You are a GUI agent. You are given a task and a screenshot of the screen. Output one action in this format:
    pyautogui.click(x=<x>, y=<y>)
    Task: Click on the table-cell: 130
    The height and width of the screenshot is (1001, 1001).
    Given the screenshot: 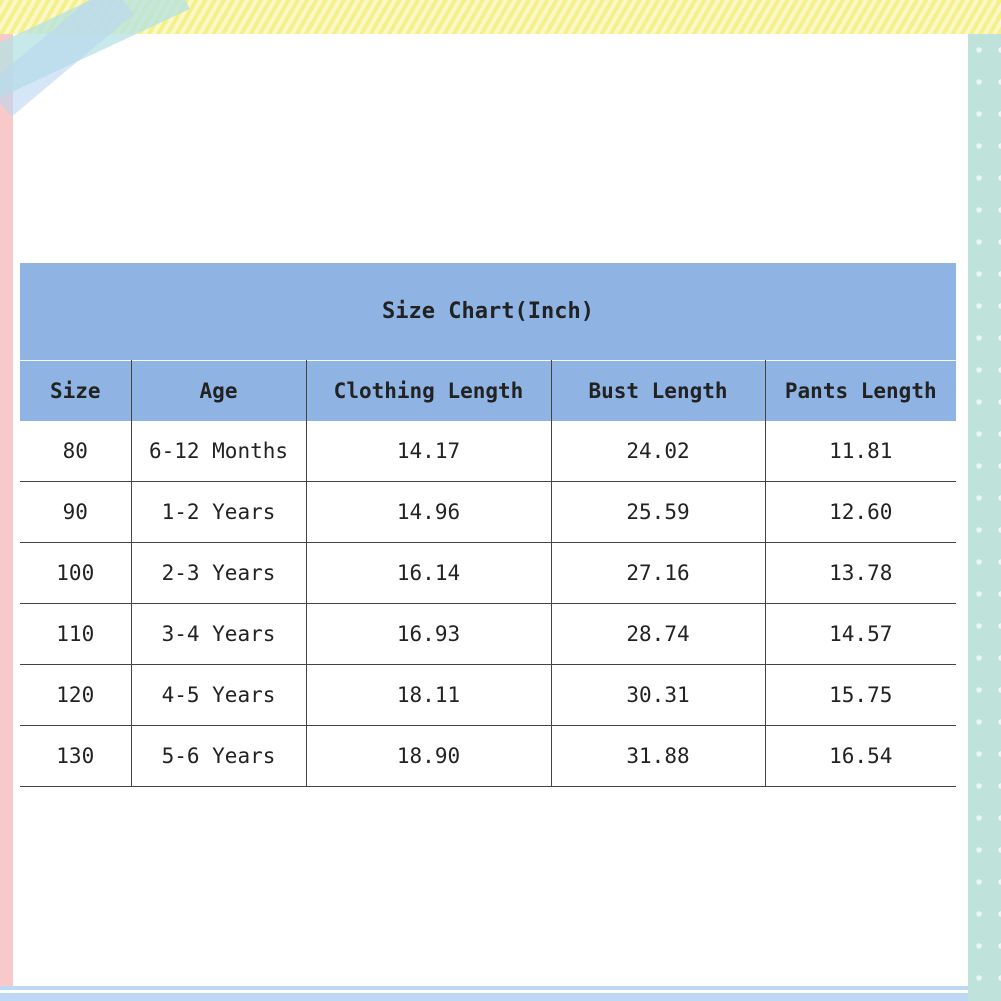 What is the action you would take?
    pyautogui.click(x=76, y=756)
    